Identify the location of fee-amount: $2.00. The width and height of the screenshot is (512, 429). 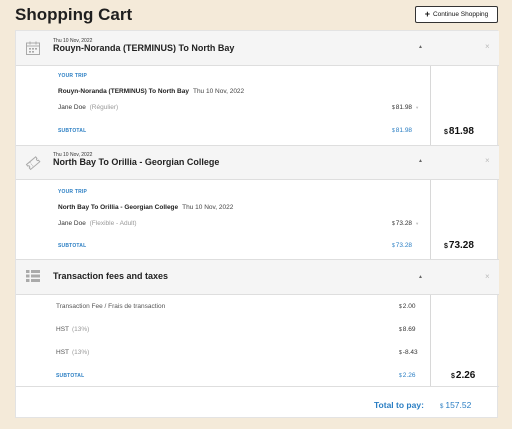
(407, 306).